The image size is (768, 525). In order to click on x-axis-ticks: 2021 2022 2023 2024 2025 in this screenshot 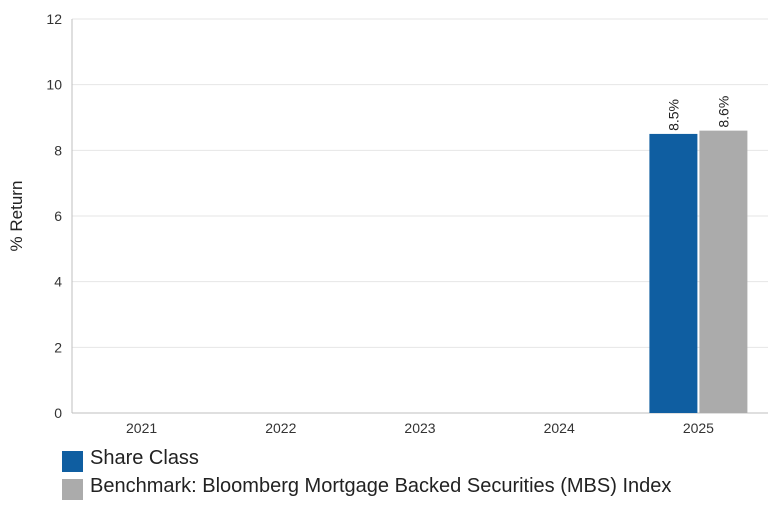, I will do `click(420, 428)`.